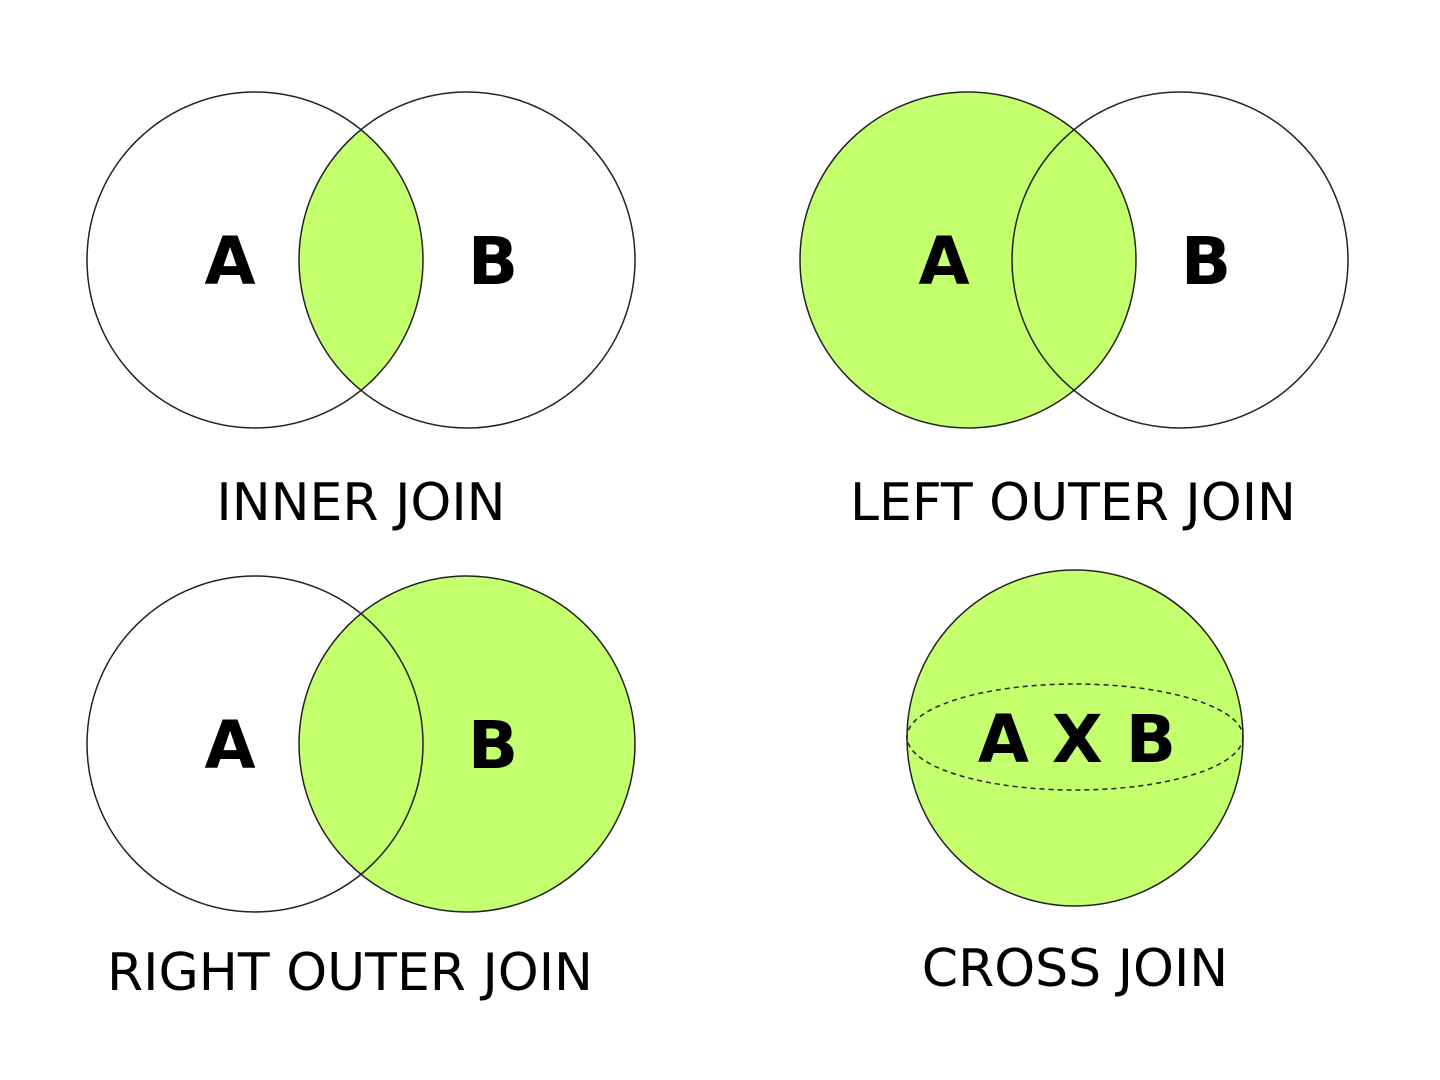 This screenshot has width=1440, height=1080. What do you see at coordinates (467, 260) in the screenshot?
I see `inner-join-set-b-circle` at bounding box center [467, 260].